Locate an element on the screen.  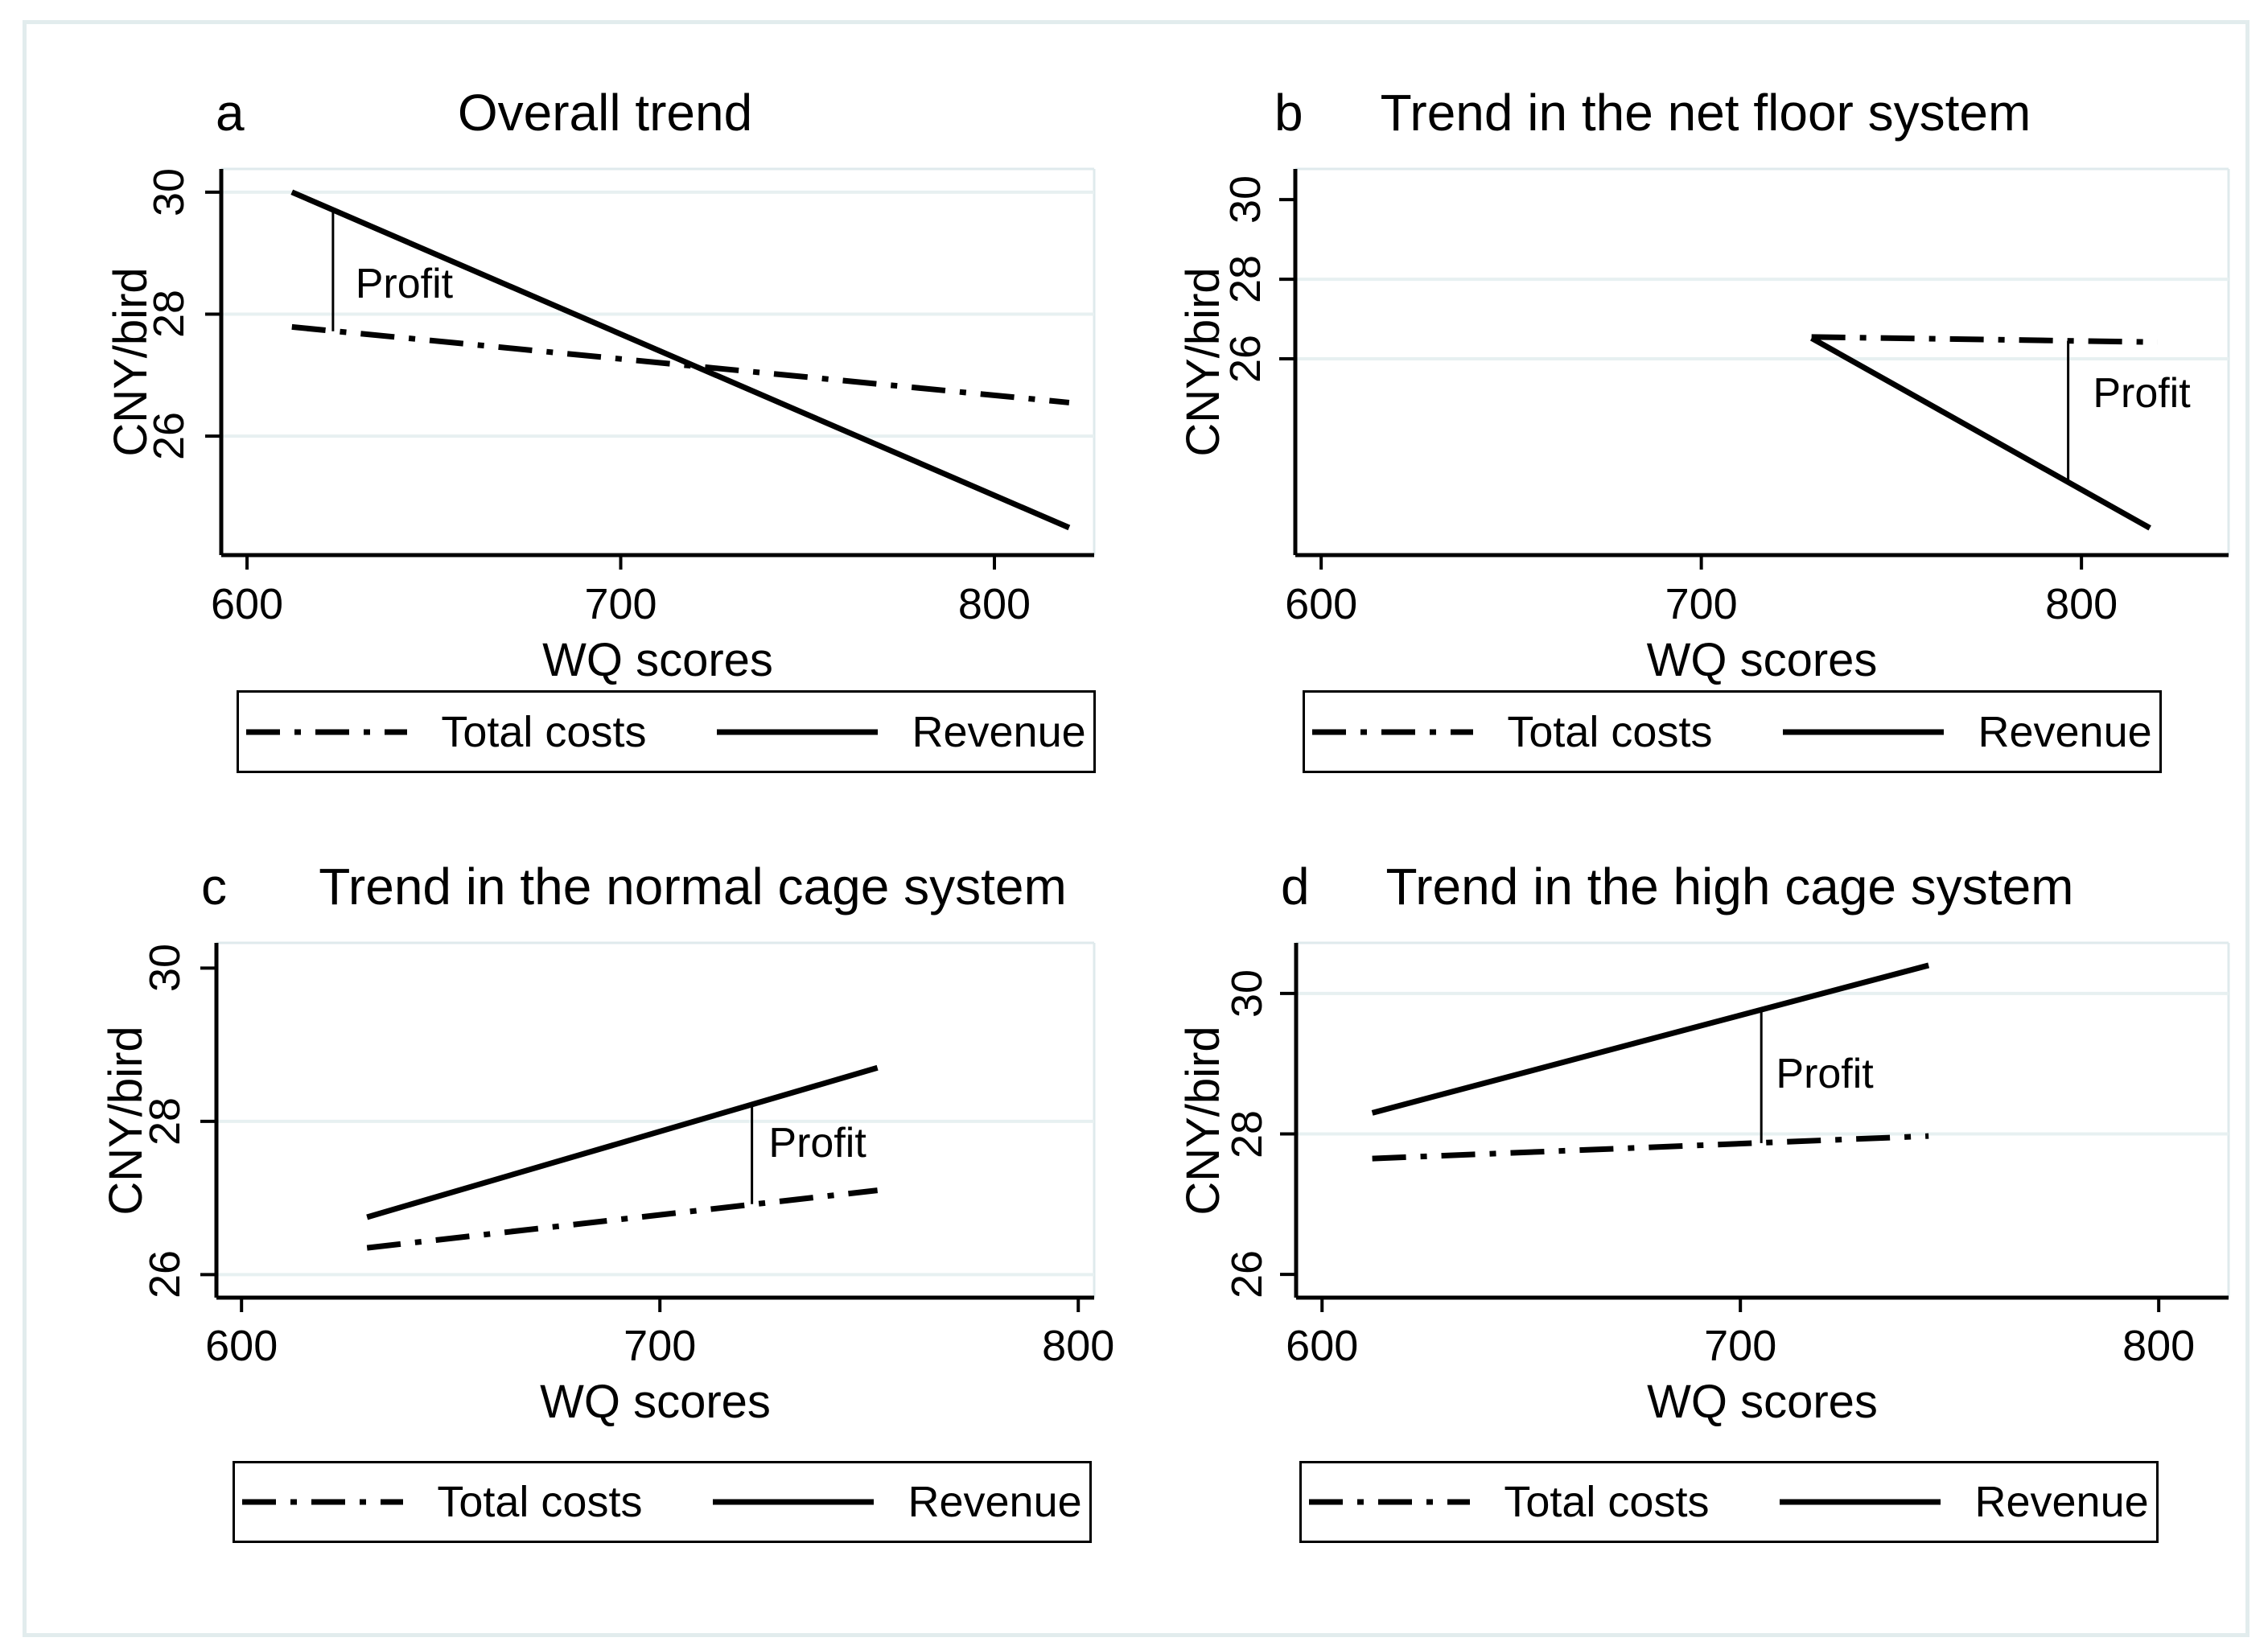
panel-c-legend-sample-revenue is located at coordinates (794, 1502).